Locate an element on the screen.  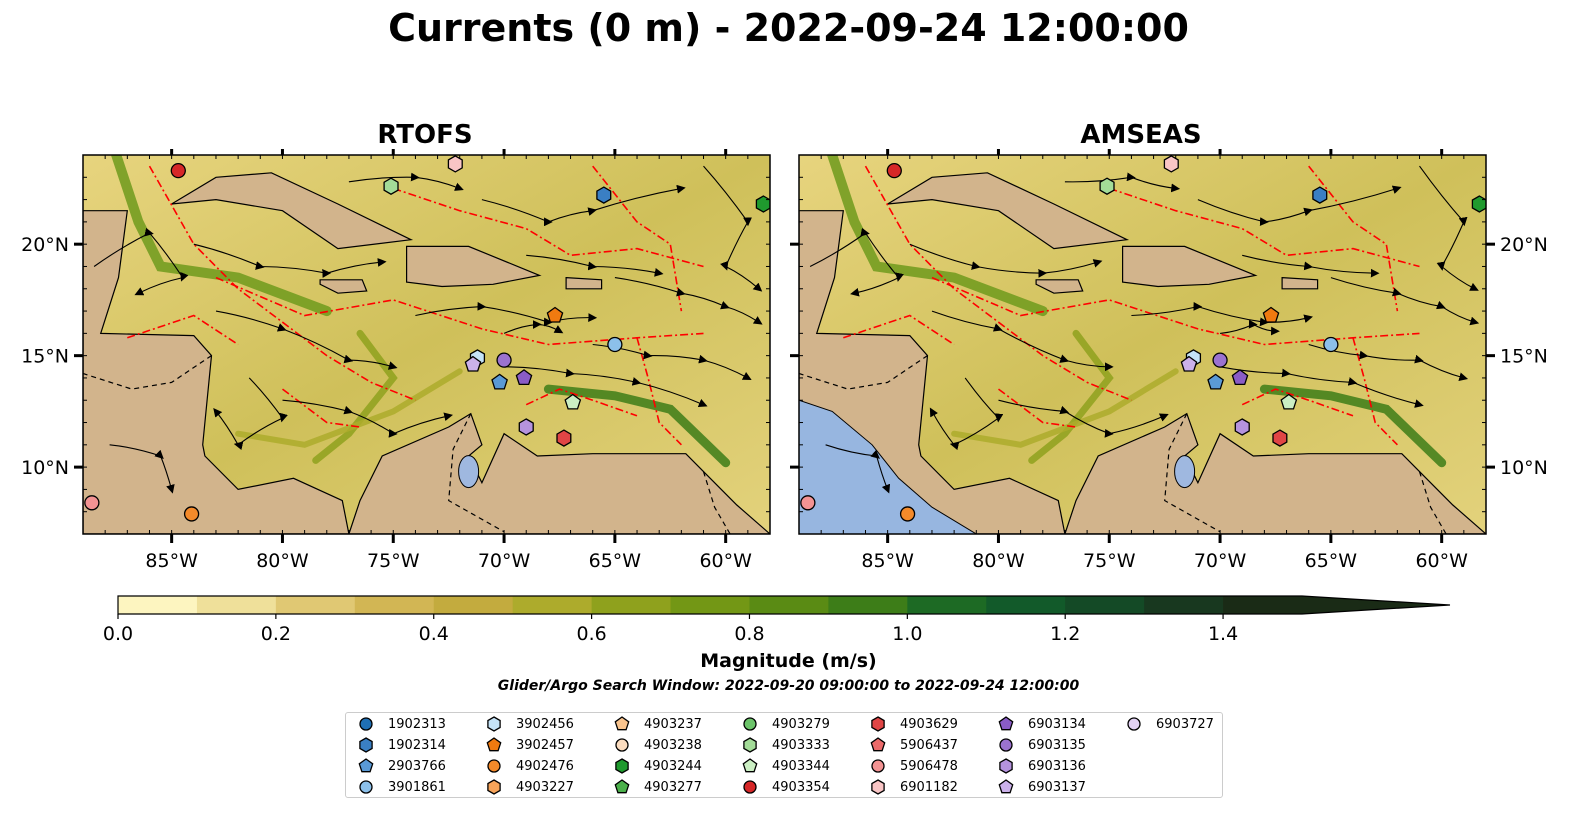
legend-item-4903238: 4903238 is located at coordinates (657, 745).